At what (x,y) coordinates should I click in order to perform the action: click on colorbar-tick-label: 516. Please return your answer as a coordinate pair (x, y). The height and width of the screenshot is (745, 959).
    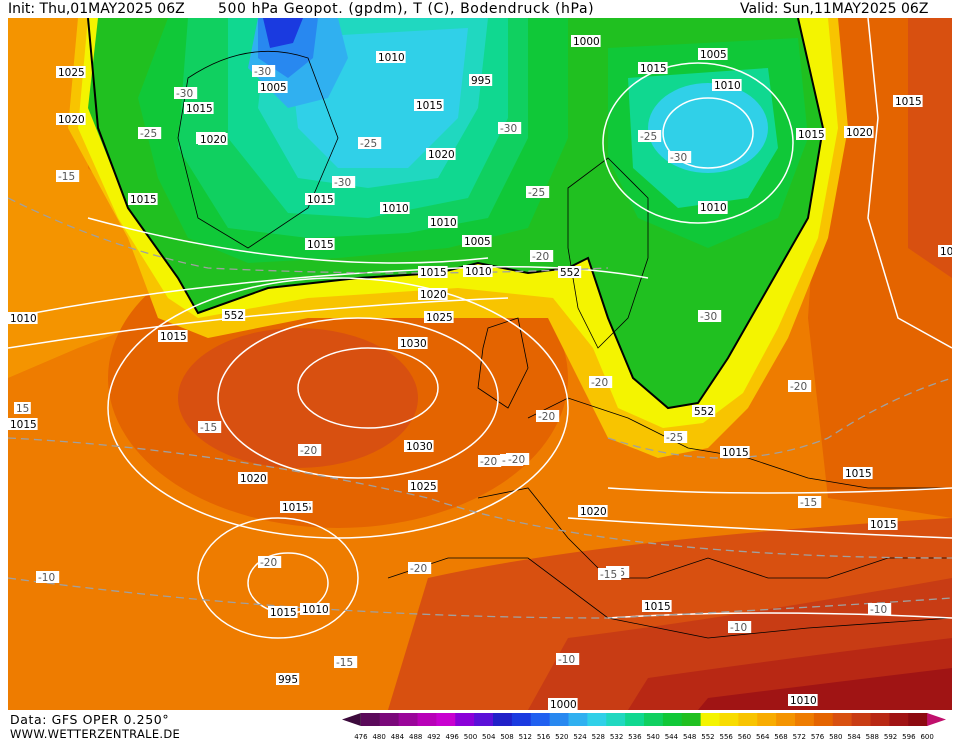
    Looking at the image, I should click on (544, 737).